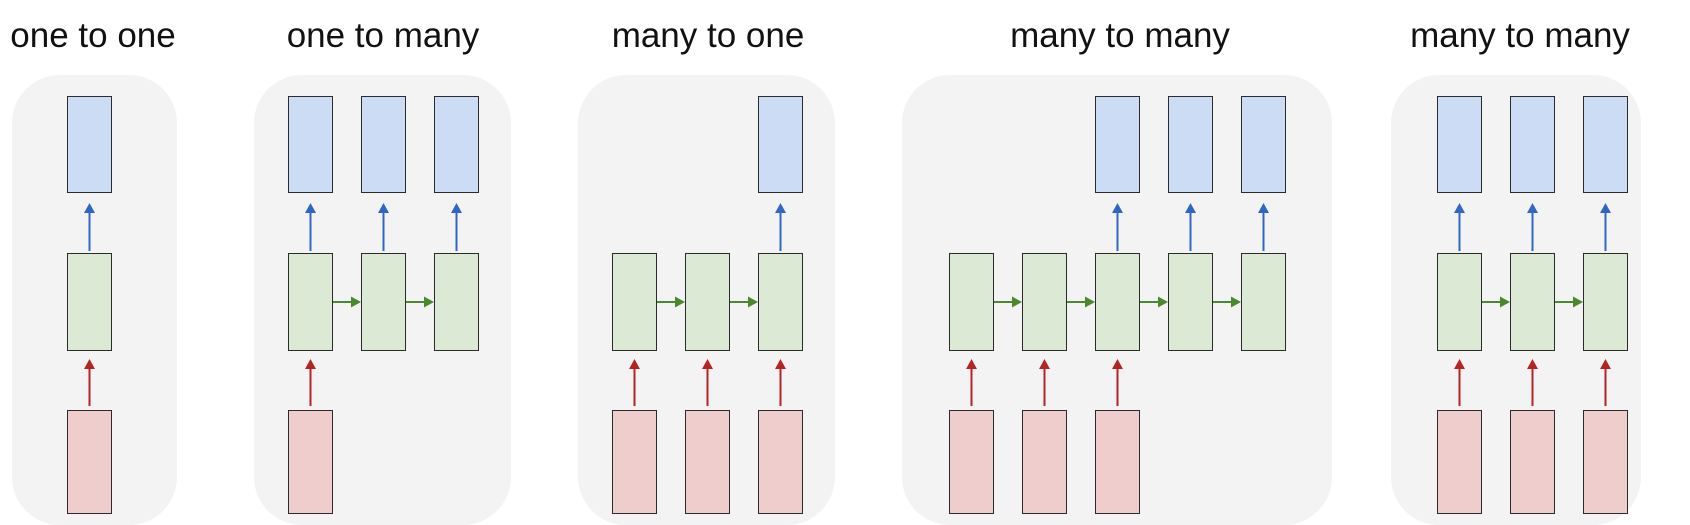  Describe the element at coordinates (708, 35) in the screenshot. I see `panel-title: many to one` at that location.